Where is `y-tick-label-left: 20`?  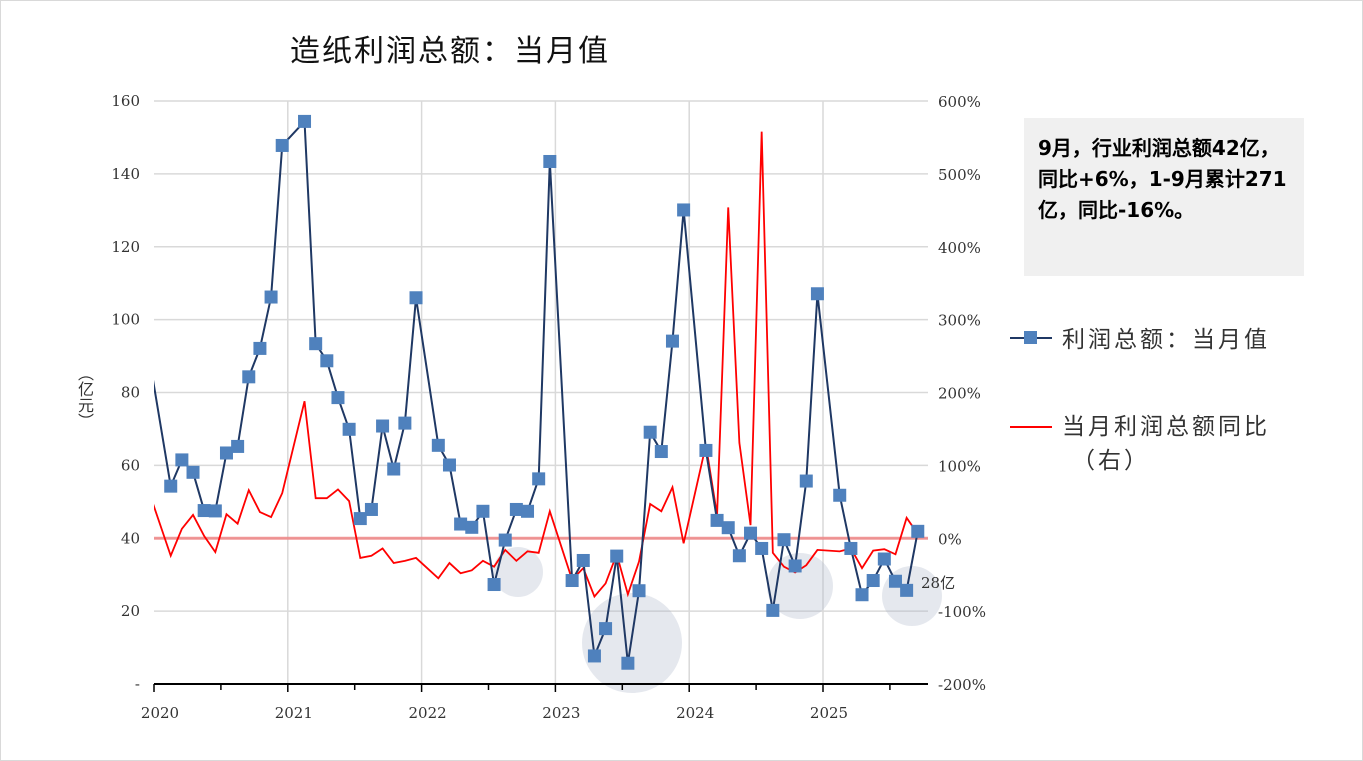 y-tick-label-left: 20 is located at coordinates (130, 611).